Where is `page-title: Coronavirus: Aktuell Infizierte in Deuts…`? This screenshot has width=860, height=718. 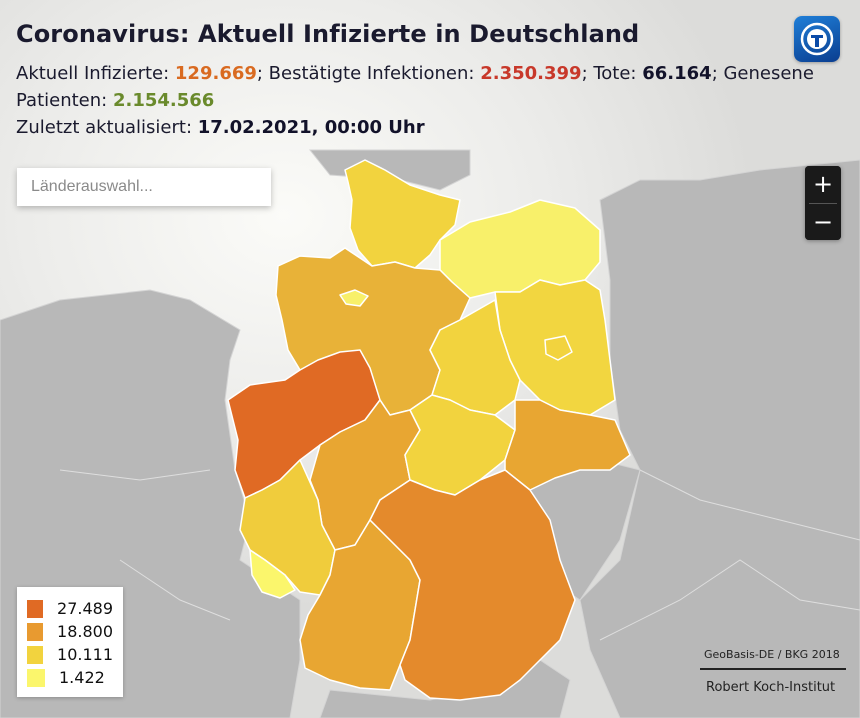
page-title: Coronavirus: Aktuell Infizierte in Deuts… is located at coordinates (328, 34).